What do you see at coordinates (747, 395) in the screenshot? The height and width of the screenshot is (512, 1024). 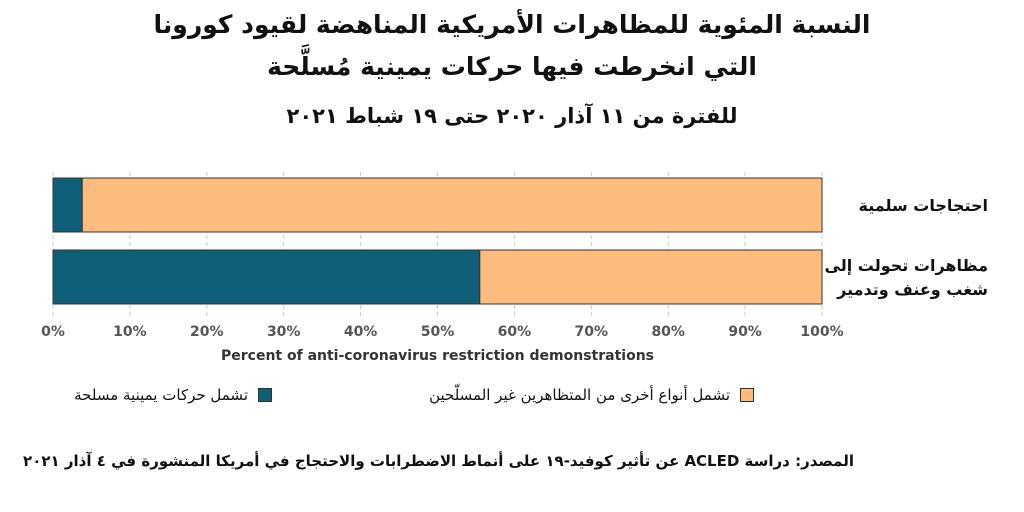 I see `legend-swatch-other` at bounding box center [747, 395].